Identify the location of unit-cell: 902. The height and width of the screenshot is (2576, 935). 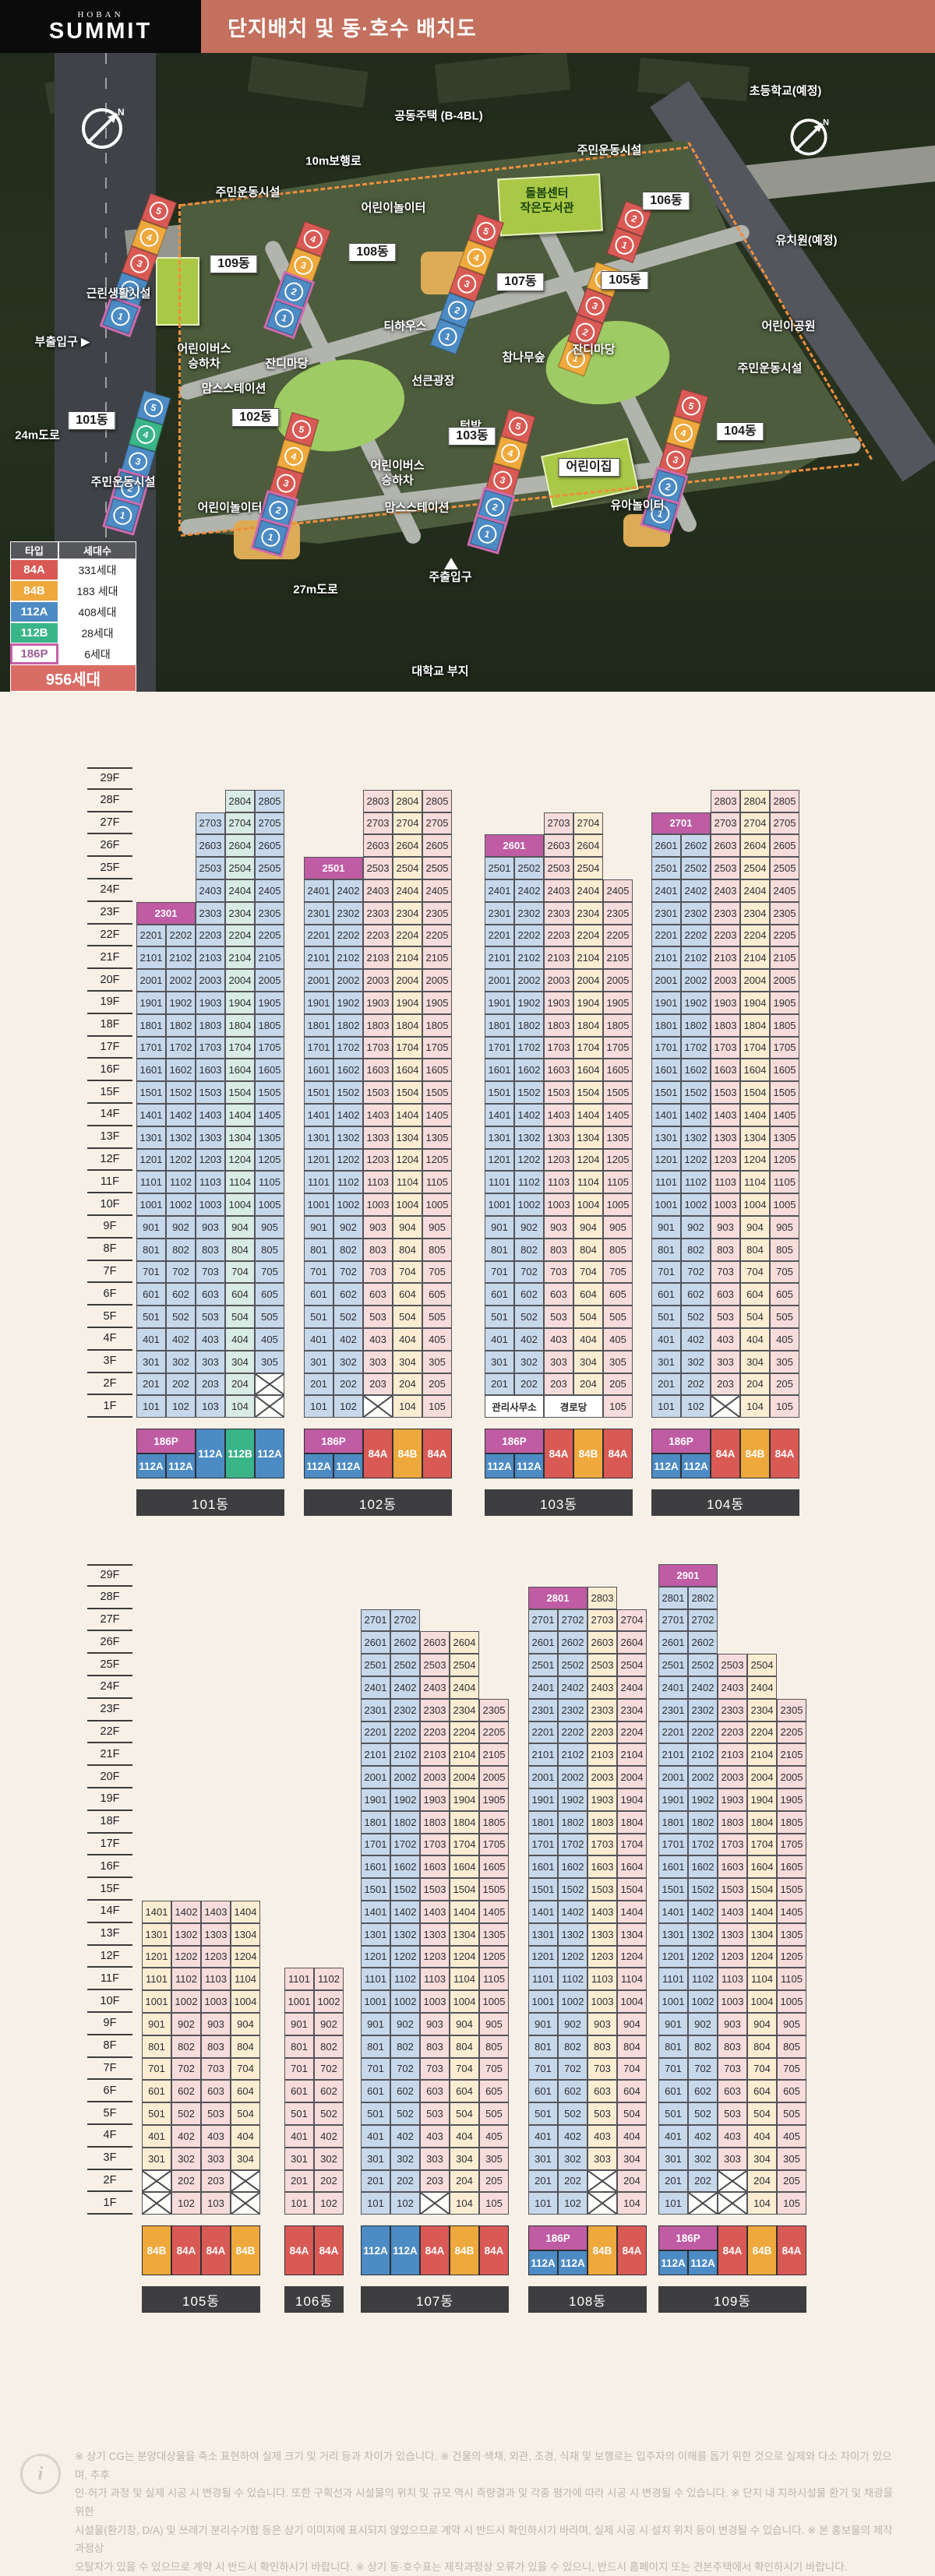
(181, 1227).